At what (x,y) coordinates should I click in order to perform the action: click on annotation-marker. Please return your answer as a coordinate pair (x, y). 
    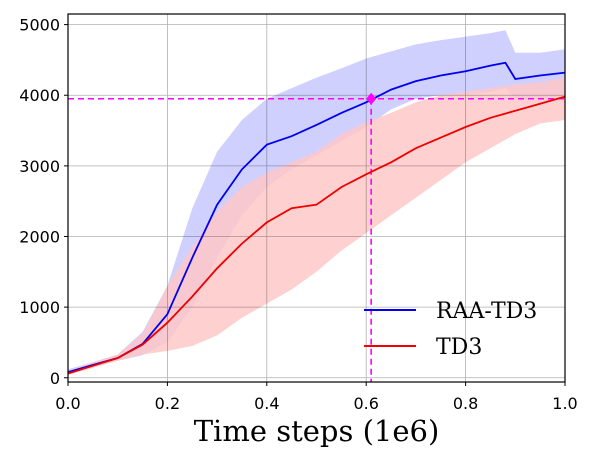
    Looking at the image, I should click on (371, 98).